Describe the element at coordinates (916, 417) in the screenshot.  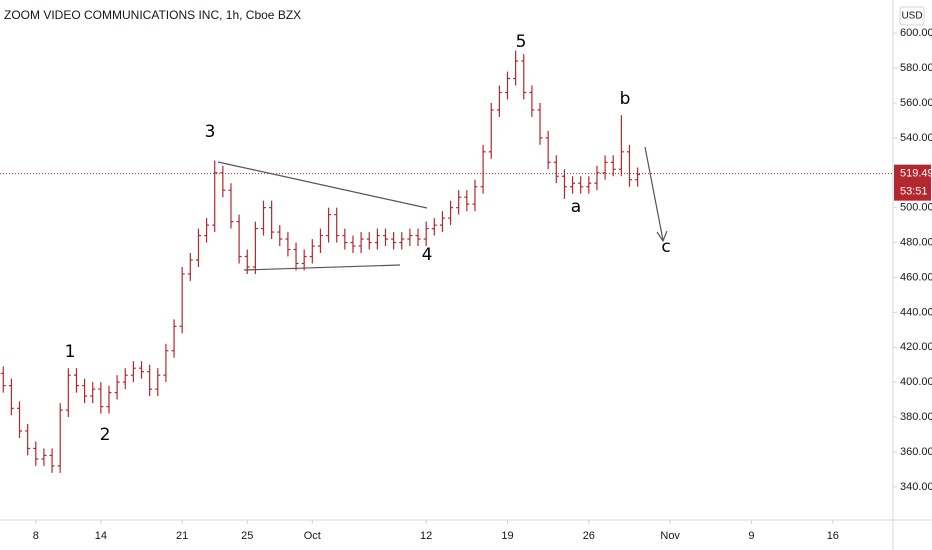
I see `y-tick-label: 380.00` at that location.